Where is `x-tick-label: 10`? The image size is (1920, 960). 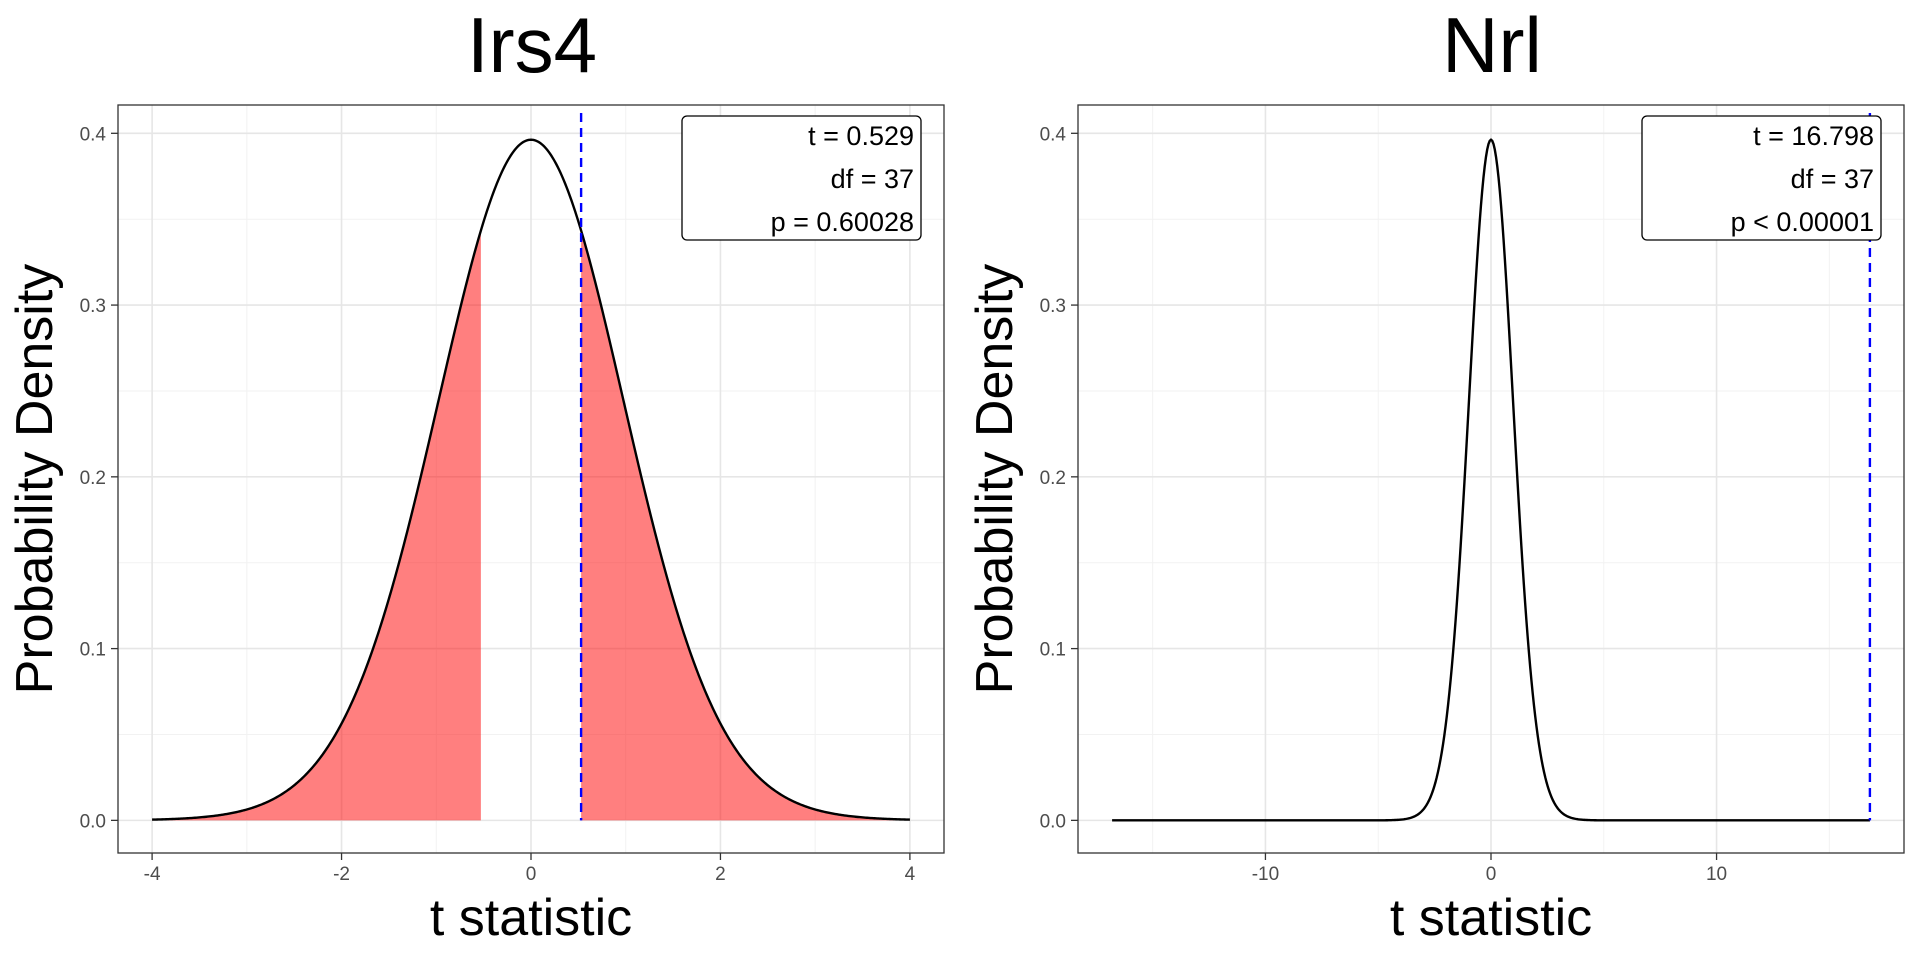
x-tick-label: 10 is located at coordinates (1716, 874).